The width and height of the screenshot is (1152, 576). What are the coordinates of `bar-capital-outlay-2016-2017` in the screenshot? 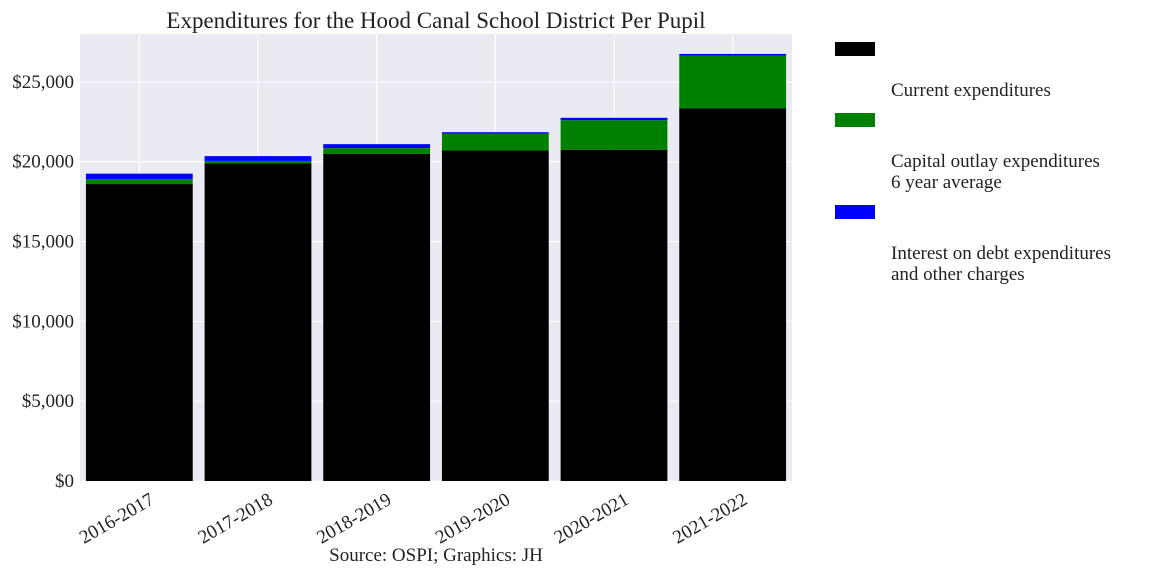 It's located at (139, 182).